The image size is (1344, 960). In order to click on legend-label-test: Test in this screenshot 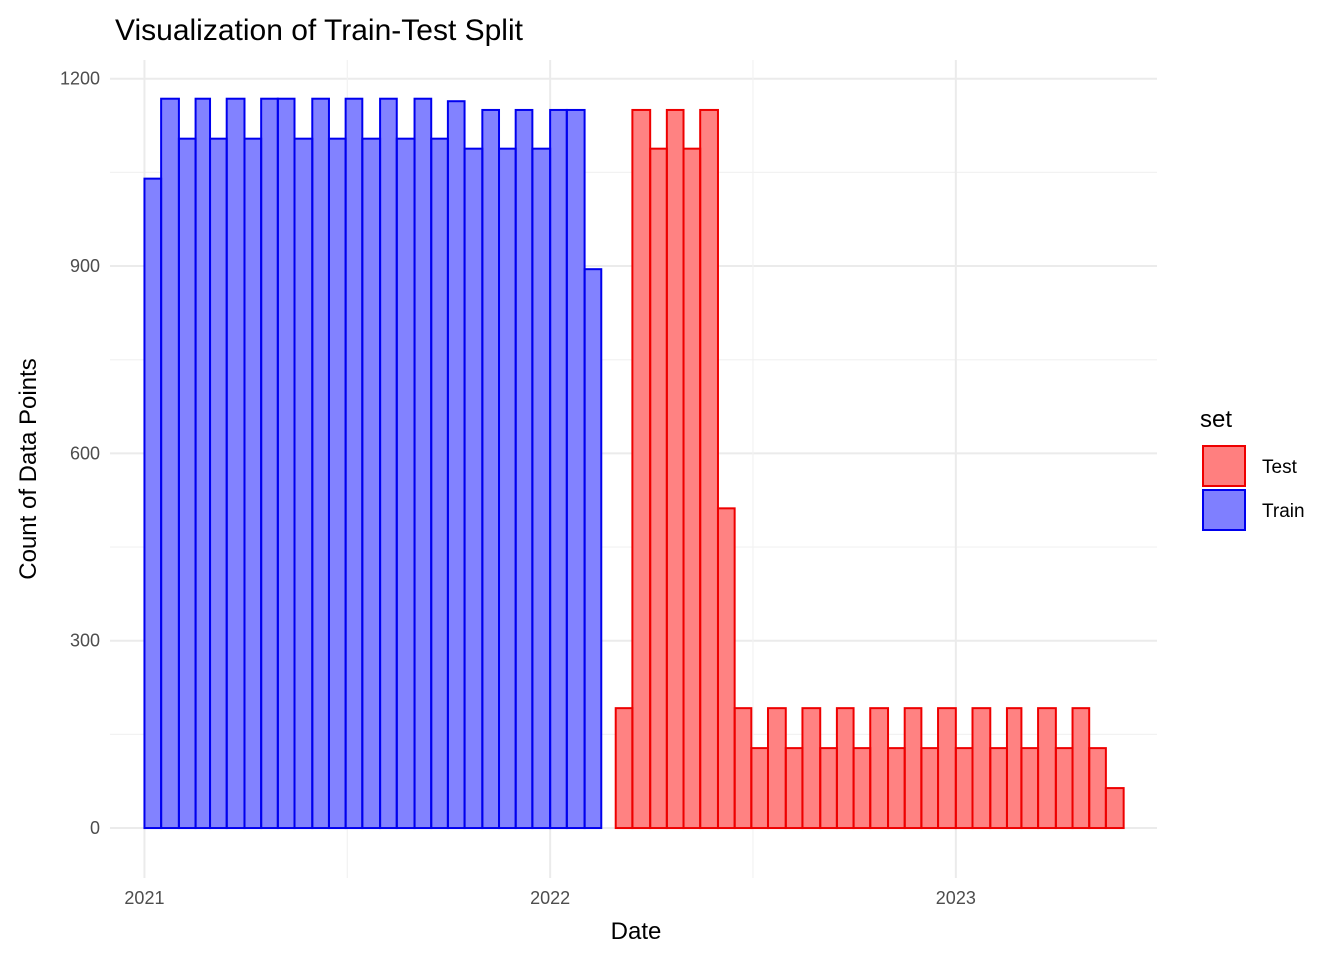, I will do `click(1280, 467)`.